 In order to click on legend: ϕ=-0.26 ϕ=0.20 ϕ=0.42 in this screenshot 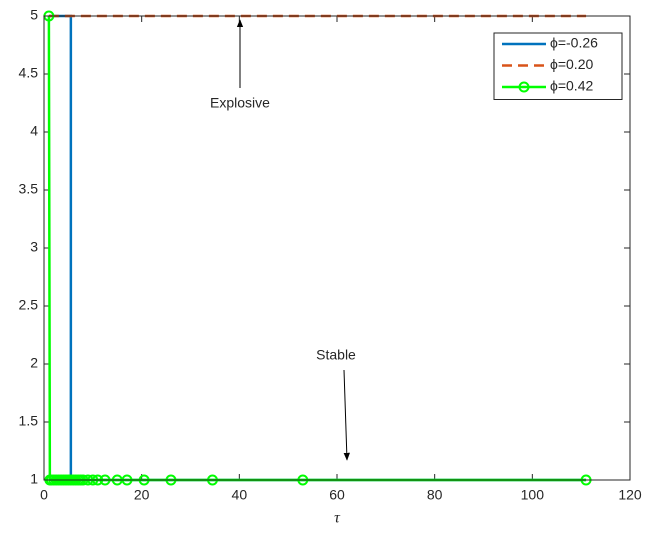, I will do `click(558, 66)`.